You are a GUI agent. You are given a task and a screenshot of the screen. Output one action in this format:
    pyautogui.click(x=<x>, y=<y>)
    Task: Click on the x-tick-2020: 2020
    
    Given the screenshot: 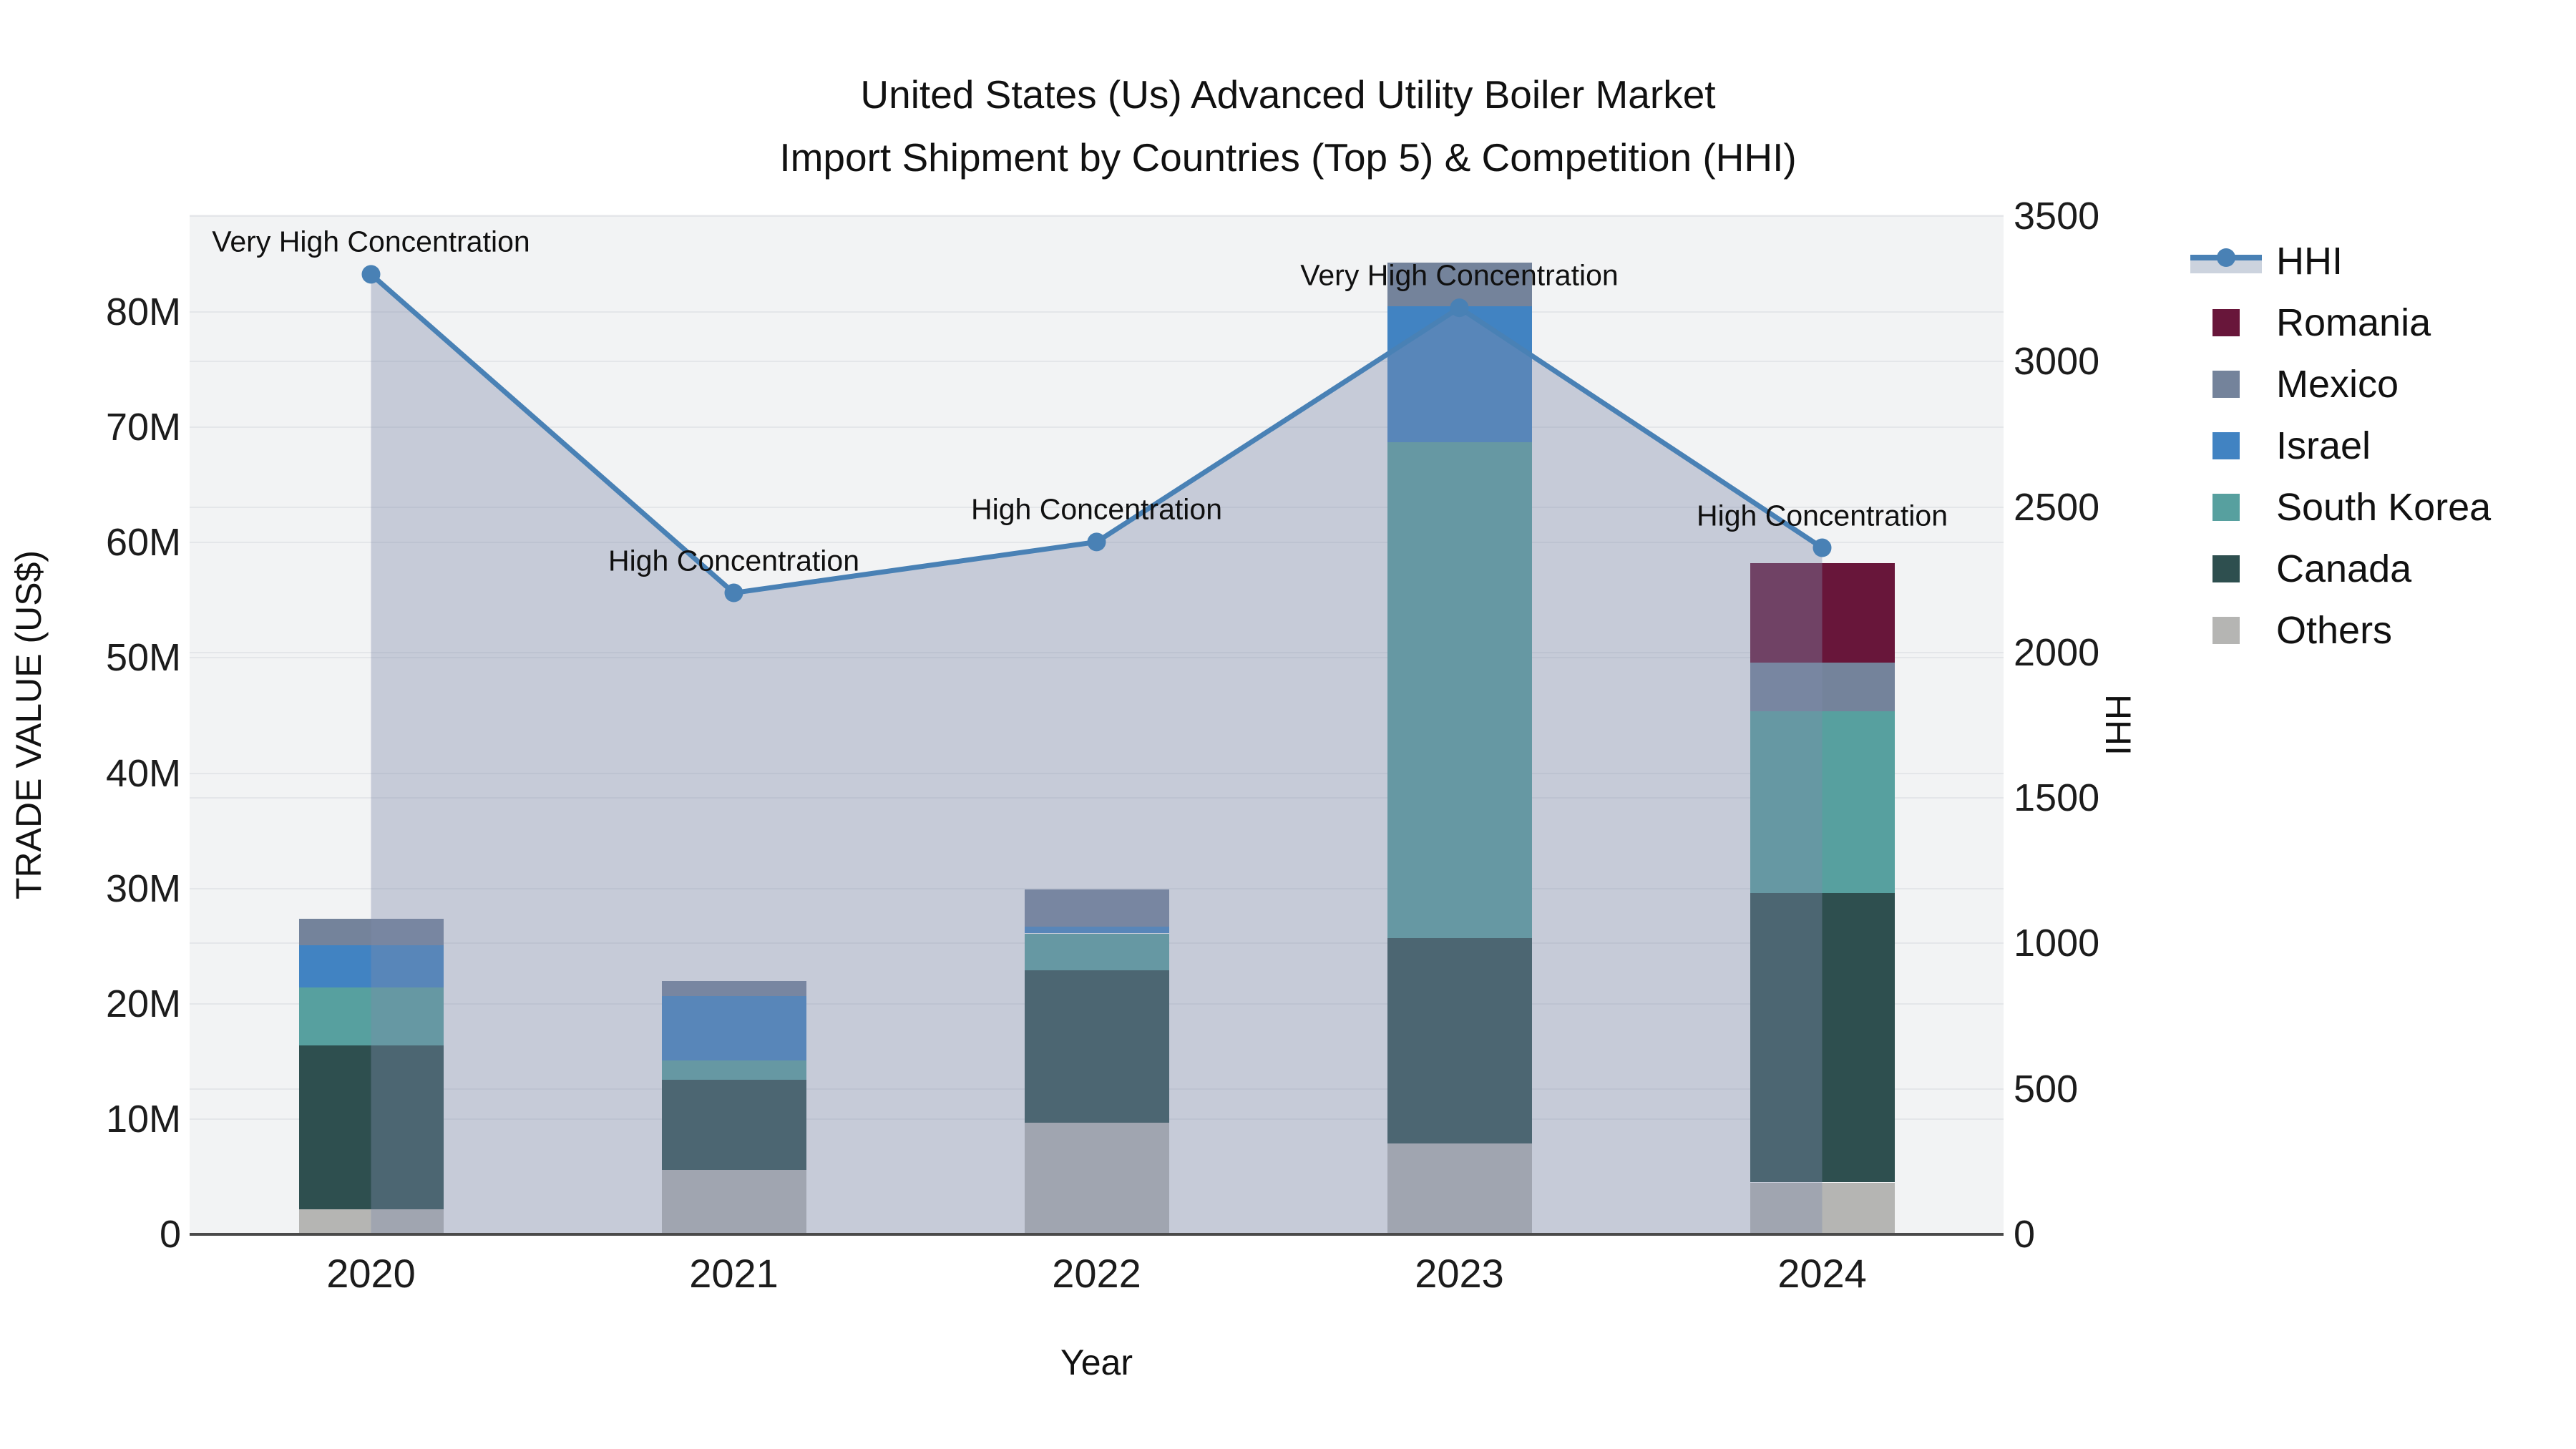 What is the action you would take?
    pyautogui.click(x=371, y=1273)
    